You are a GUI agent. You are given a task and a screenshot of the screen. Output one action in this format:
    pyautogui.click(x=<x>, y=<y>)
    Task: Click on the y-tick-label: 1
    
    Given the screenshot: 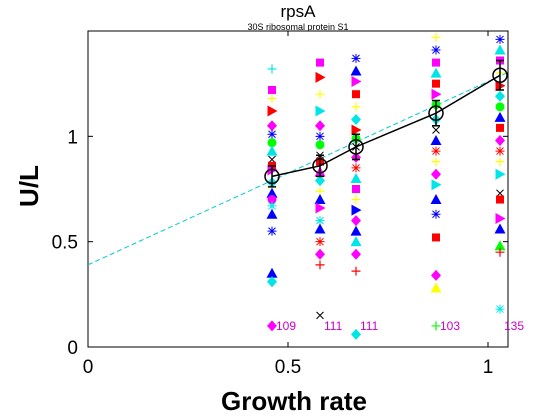 What is the action you would take?
    pyautogui.click(x=72, y=137)
    